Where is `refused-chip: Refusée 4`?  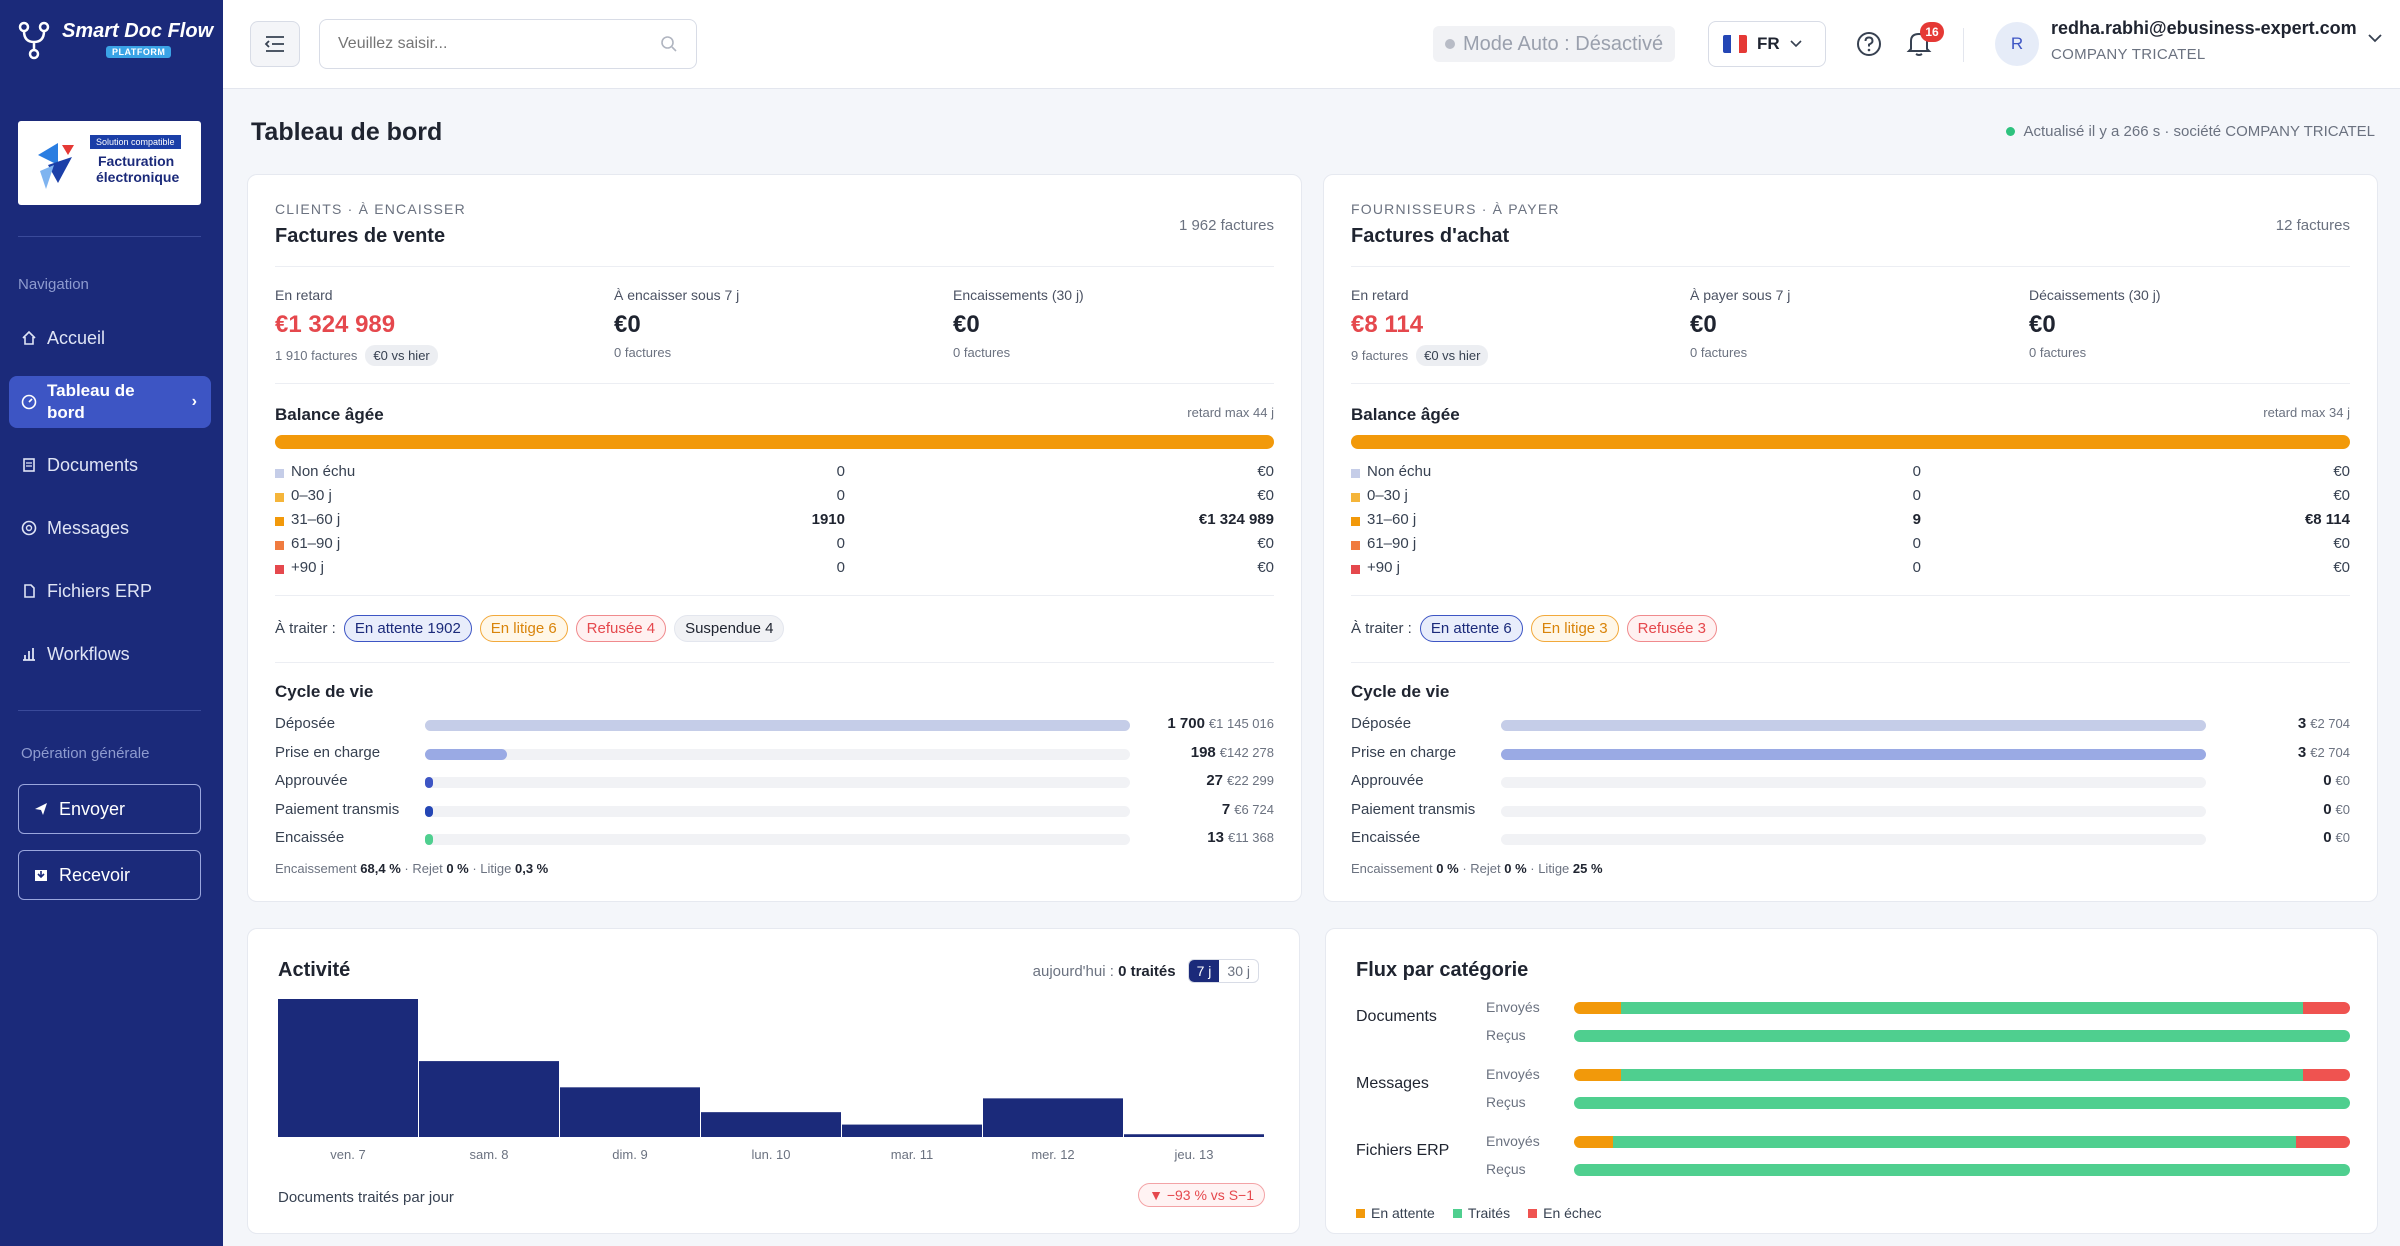
refused-chip: Refusée 4 is located at coordinates (621, 628).